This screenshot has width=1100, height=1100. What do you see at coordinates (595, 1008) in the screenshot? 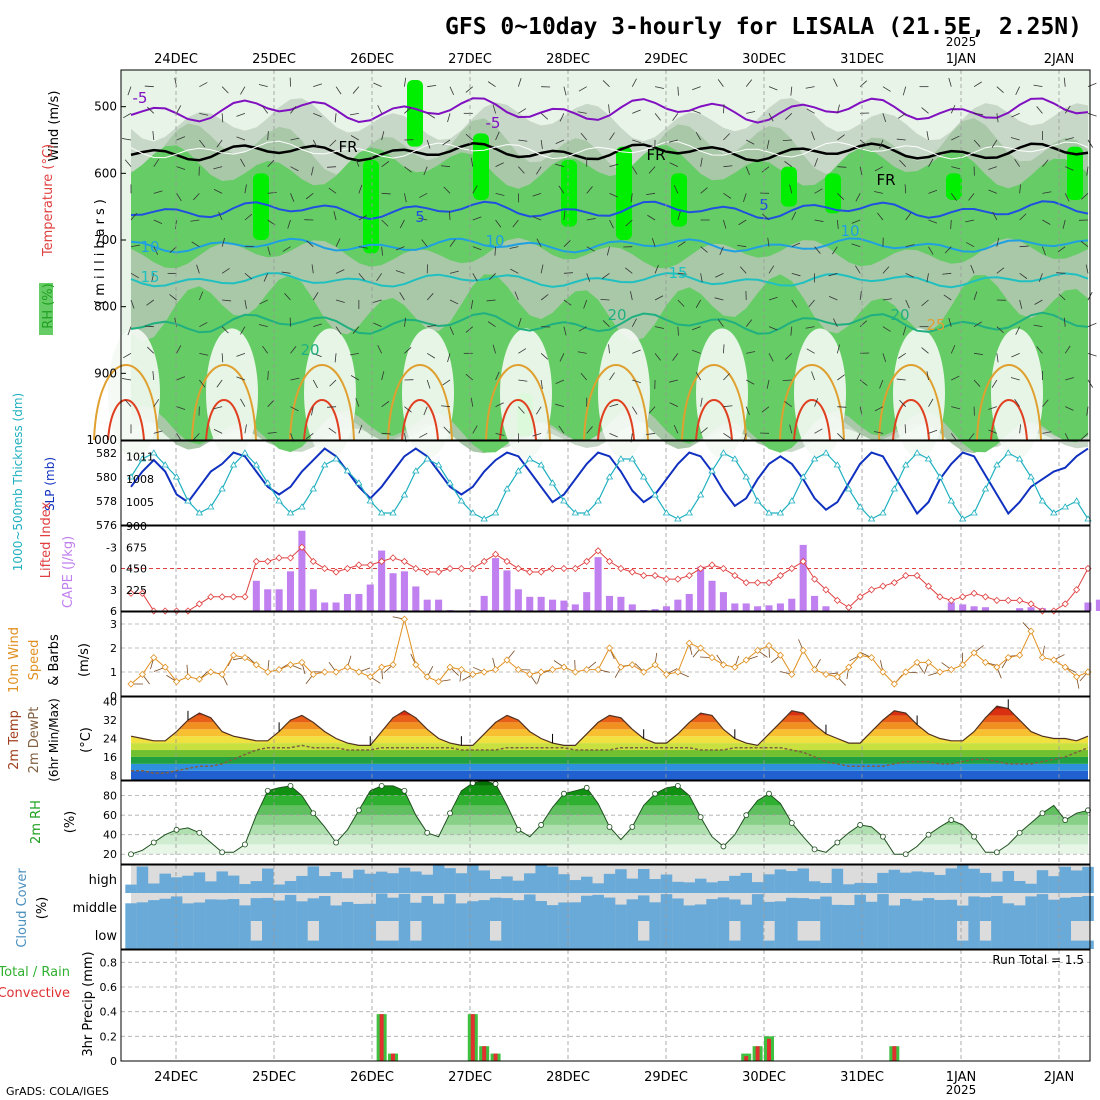
I see `precip-panel: 0.8 0.6 0.4 0.2 0` at bounding box center [595, 1008].